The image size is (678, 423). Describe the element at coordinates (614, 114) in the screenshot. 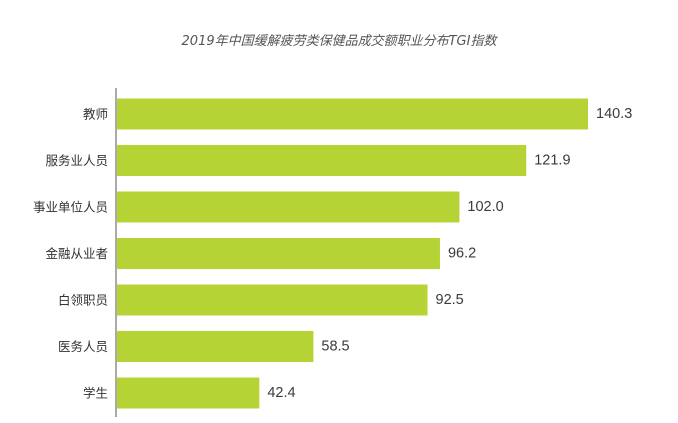

I see `value-label: 140.3` at that location.